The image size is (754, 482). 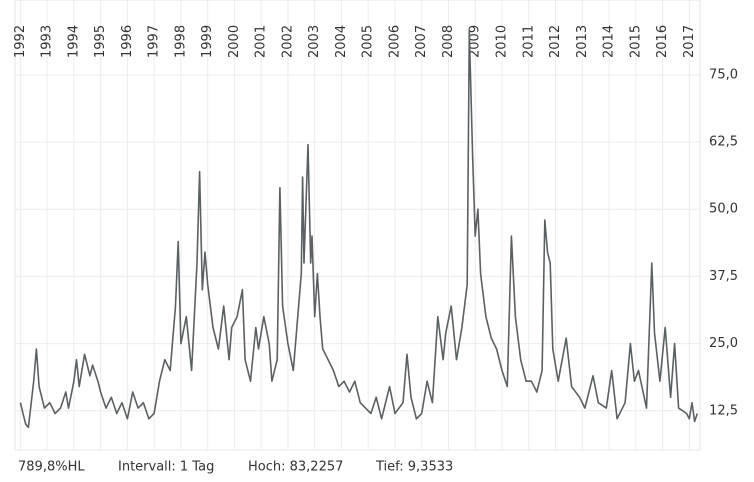 What do you see at coordinates (723, 74) in the screenshot?
I see `y-tick-label: 75,0` at bounding box center [723, 74].